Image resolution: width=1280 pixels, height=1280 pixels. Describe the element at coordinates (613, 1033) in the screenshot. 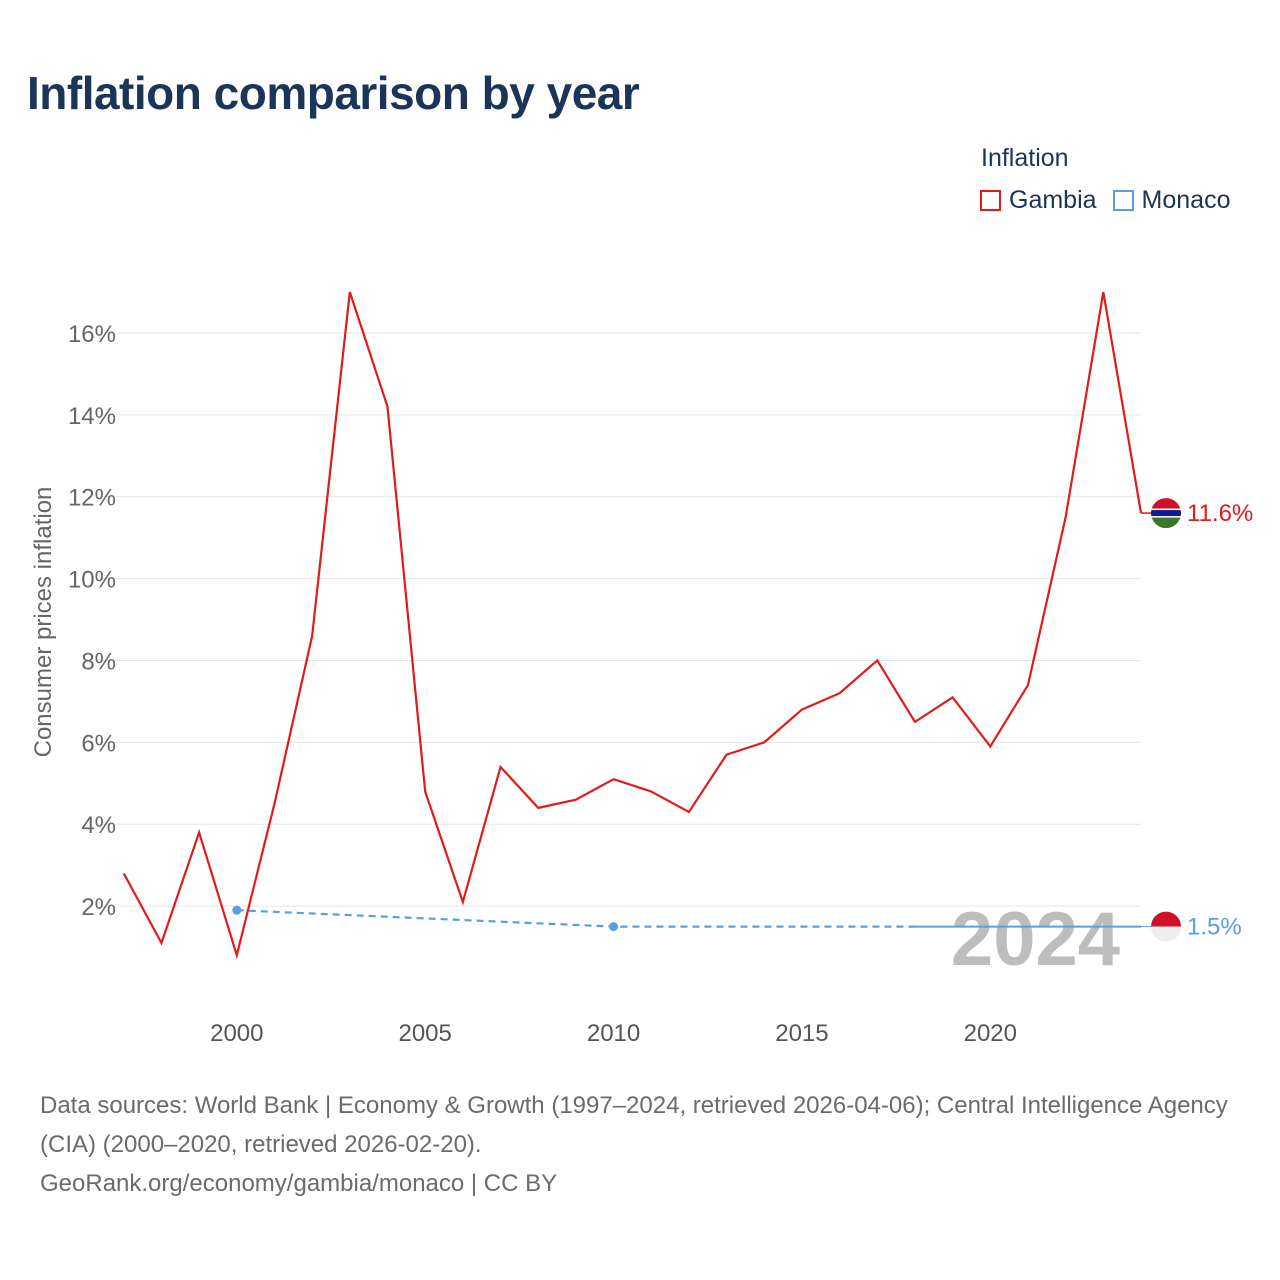

I see `x-tick-label-2010: 2010` at that location.